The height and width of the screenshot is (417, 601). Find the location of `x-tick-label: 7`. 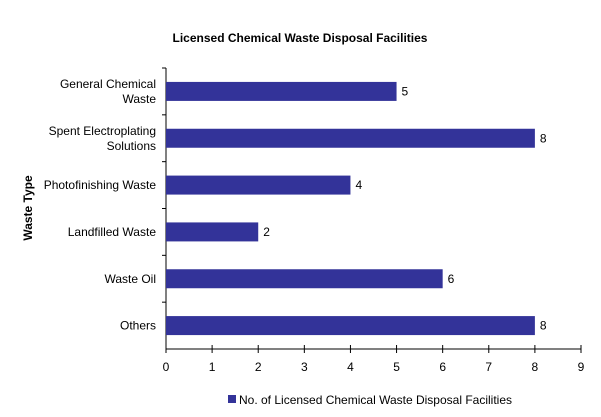

x-tick-label: 7 is located at coordinates (488, 367).